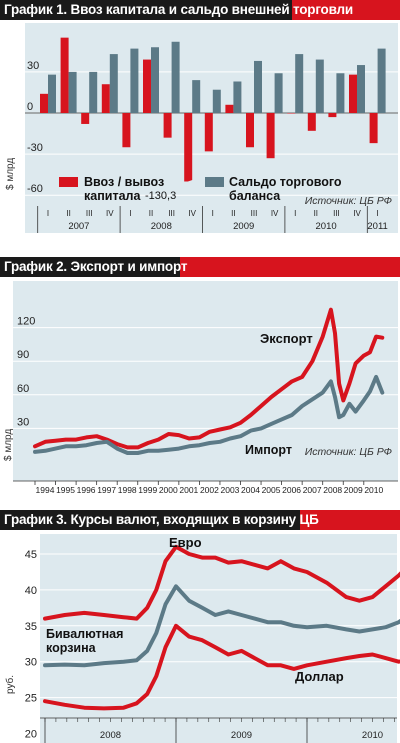 This screenshot has height=743, width=400. I want to click on y-tick-label: 45, so click(31, 555).